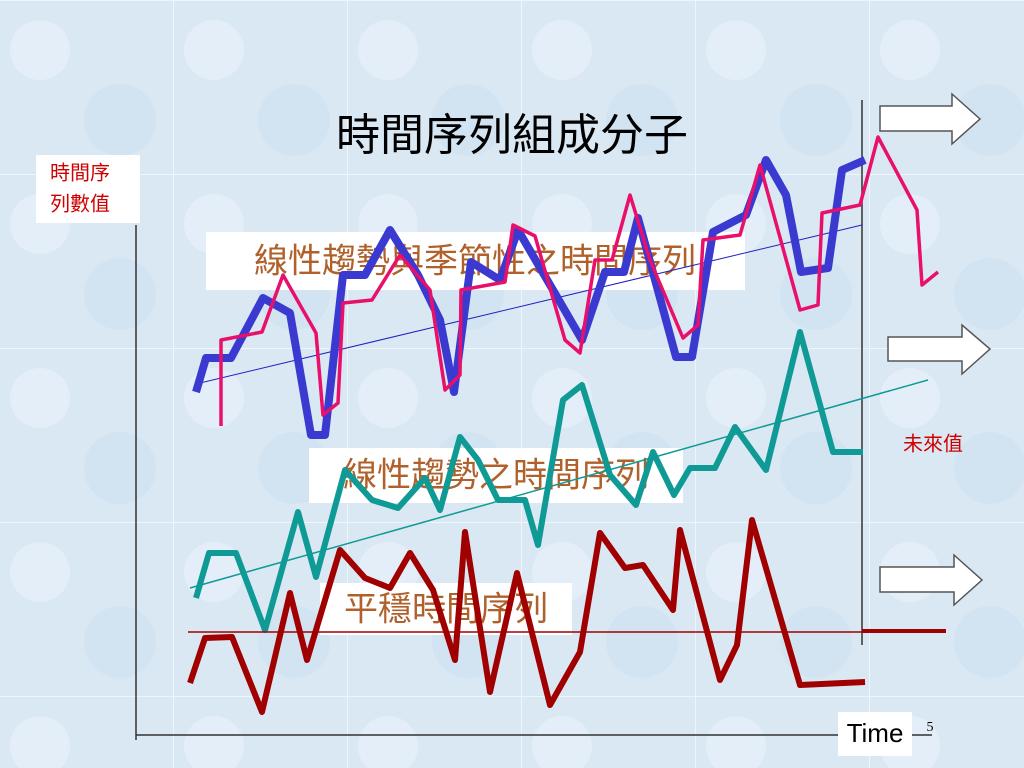 The height and width of the screenshot is (768, 1024). What do you see at coordinates (935, 349) in the screenshot?
I see `arrows` at bounding box center [935, 349].